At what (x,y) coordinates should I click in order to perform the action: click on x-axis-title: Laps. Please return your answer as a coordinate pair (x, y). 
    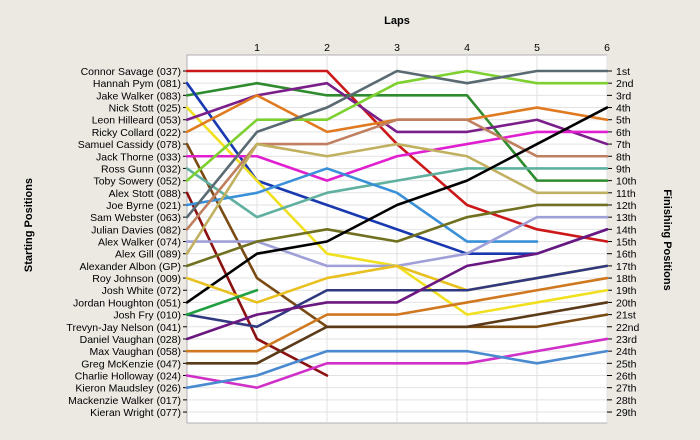
    Looking at the image, I should click on (397, 21).